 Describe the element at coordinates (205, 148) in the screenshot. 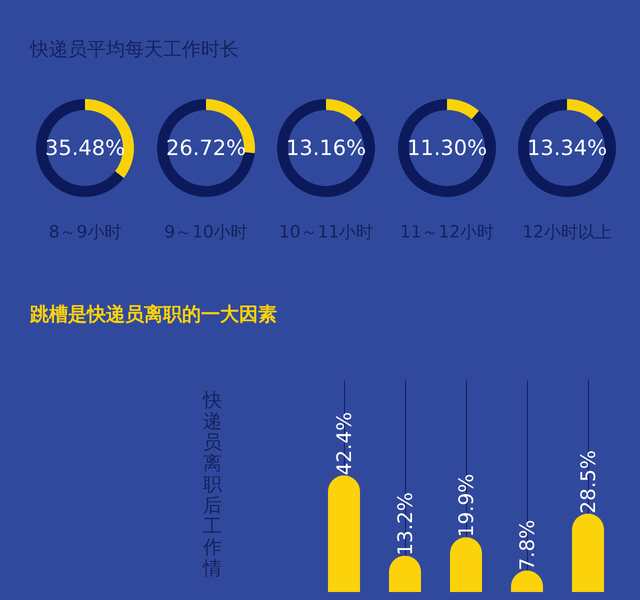

I see `data-label: 26.72%` at that location.